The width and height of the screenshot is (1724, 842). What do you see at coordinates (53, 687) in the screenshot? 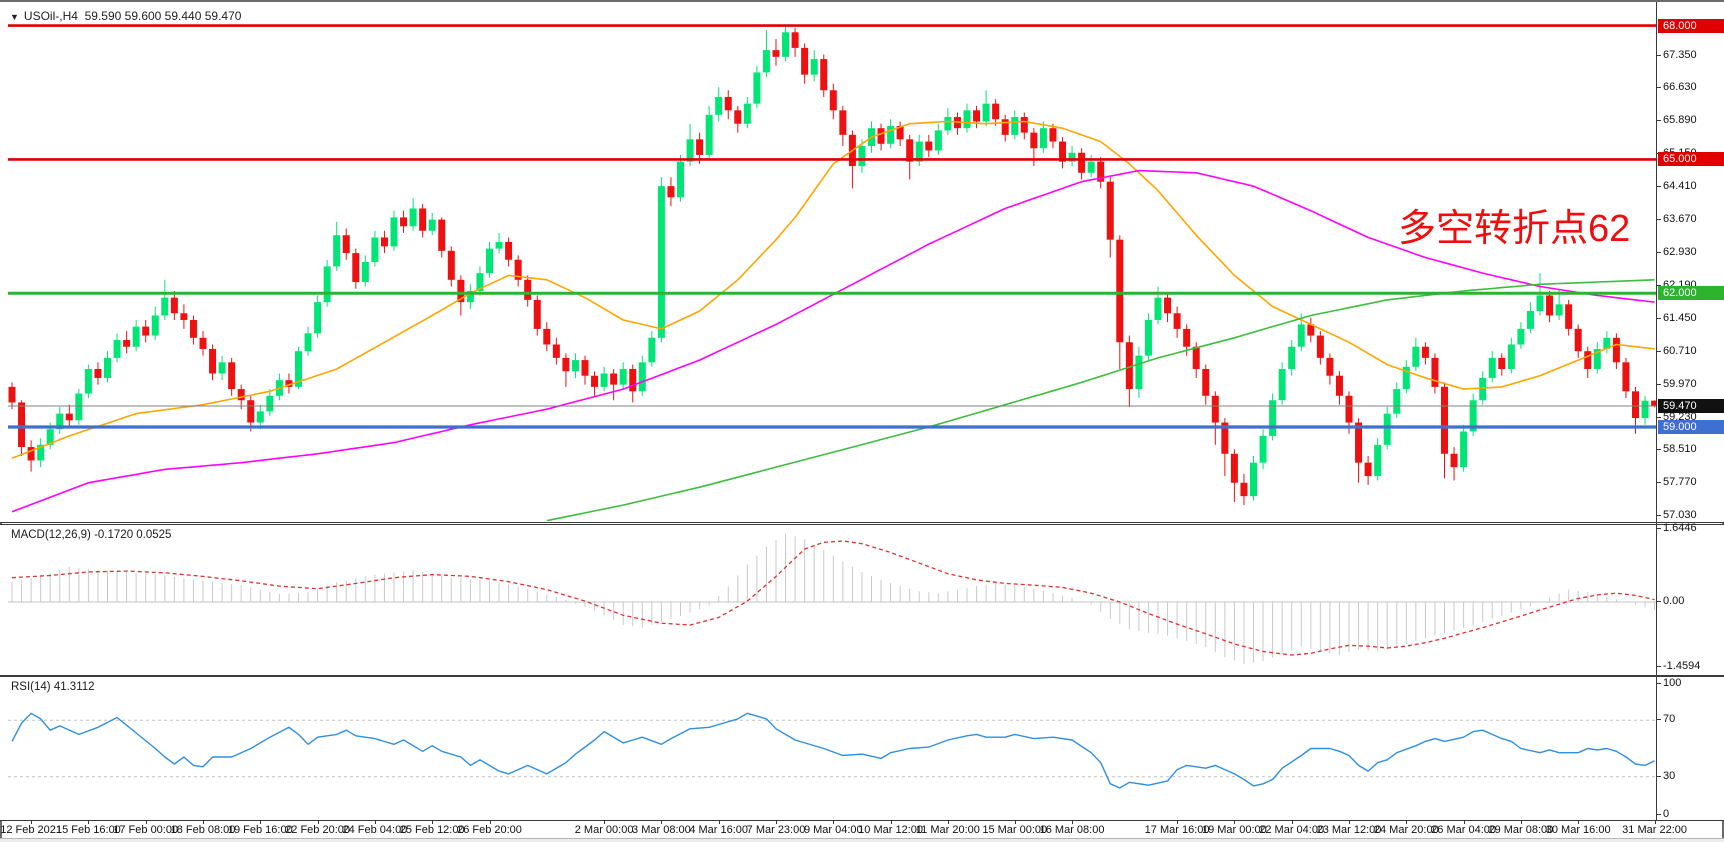
I see `rsi-label: RSI(14) 41.3112` at bounding box center [53, 687].